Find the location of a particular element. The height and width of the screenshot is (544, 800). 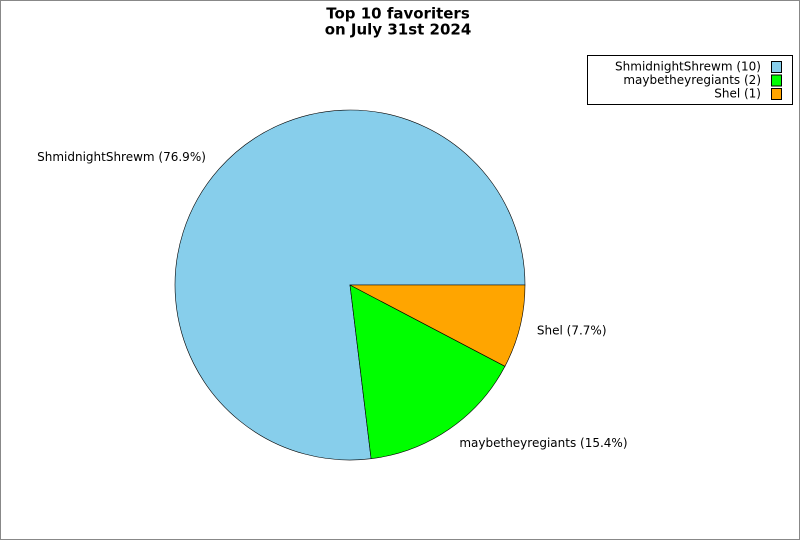

legend-label: ShmidnightShrewm (10) is located at coordinates (688, 67).